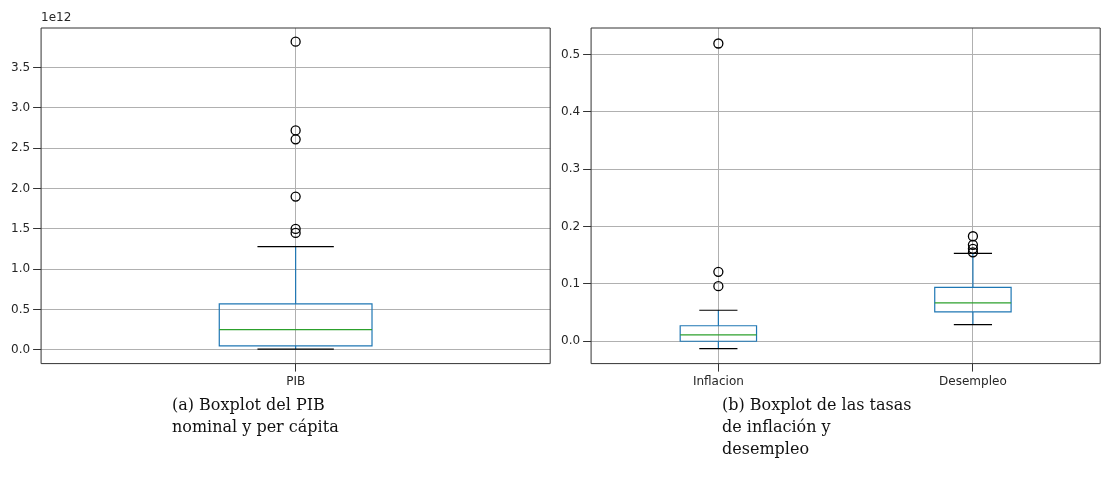 The image size is (1116, 496). What do you see at coordinates (817, 427) in the screenshot?
I see `text: (b) Boxplot de las tasas de inflación y desempleo` at bounding box center [817, 427].